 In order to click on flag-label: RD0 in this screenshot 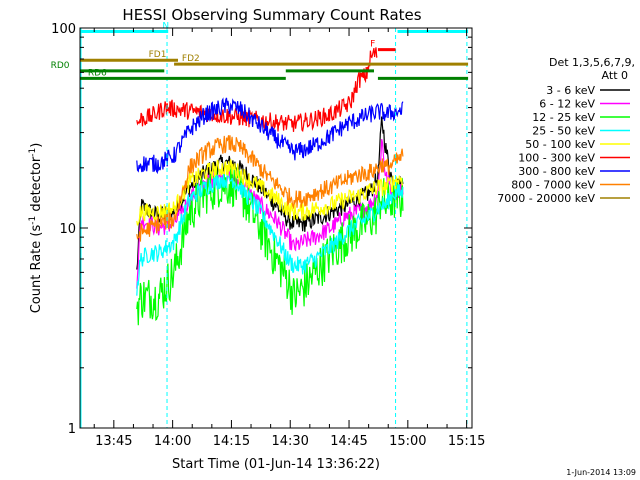, I will do `click(60, 66)`.